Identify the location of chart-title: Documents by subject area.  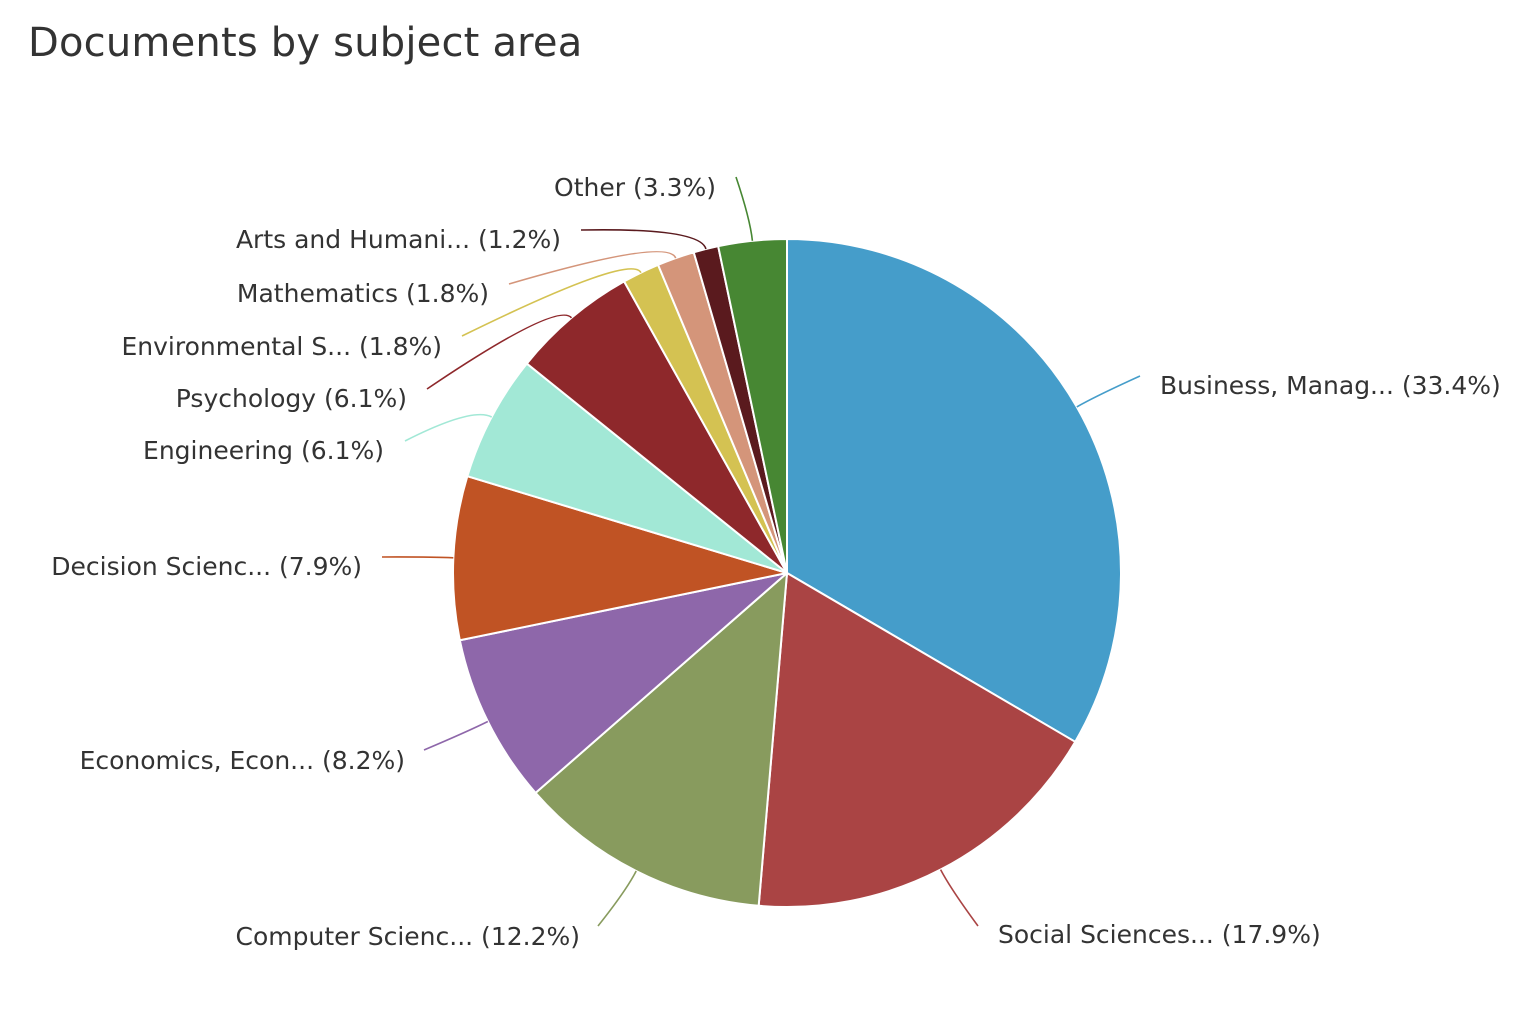
(305, 43).